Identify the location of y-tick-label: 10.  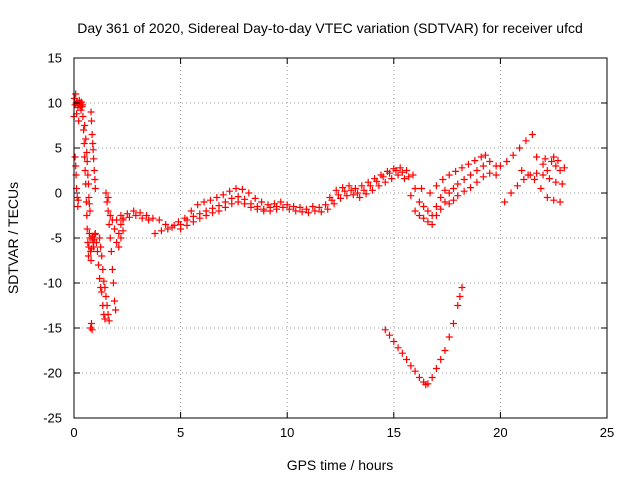
(55, 103).